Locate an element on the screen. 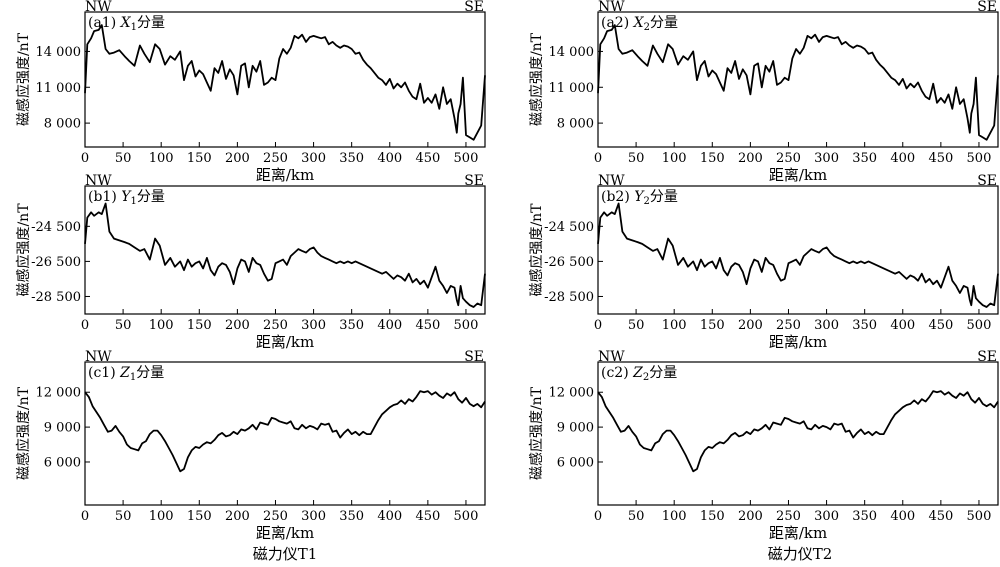 The image size is (1000, 567). x-tick-label-c1: 300 is located at coordinates (313, 516).